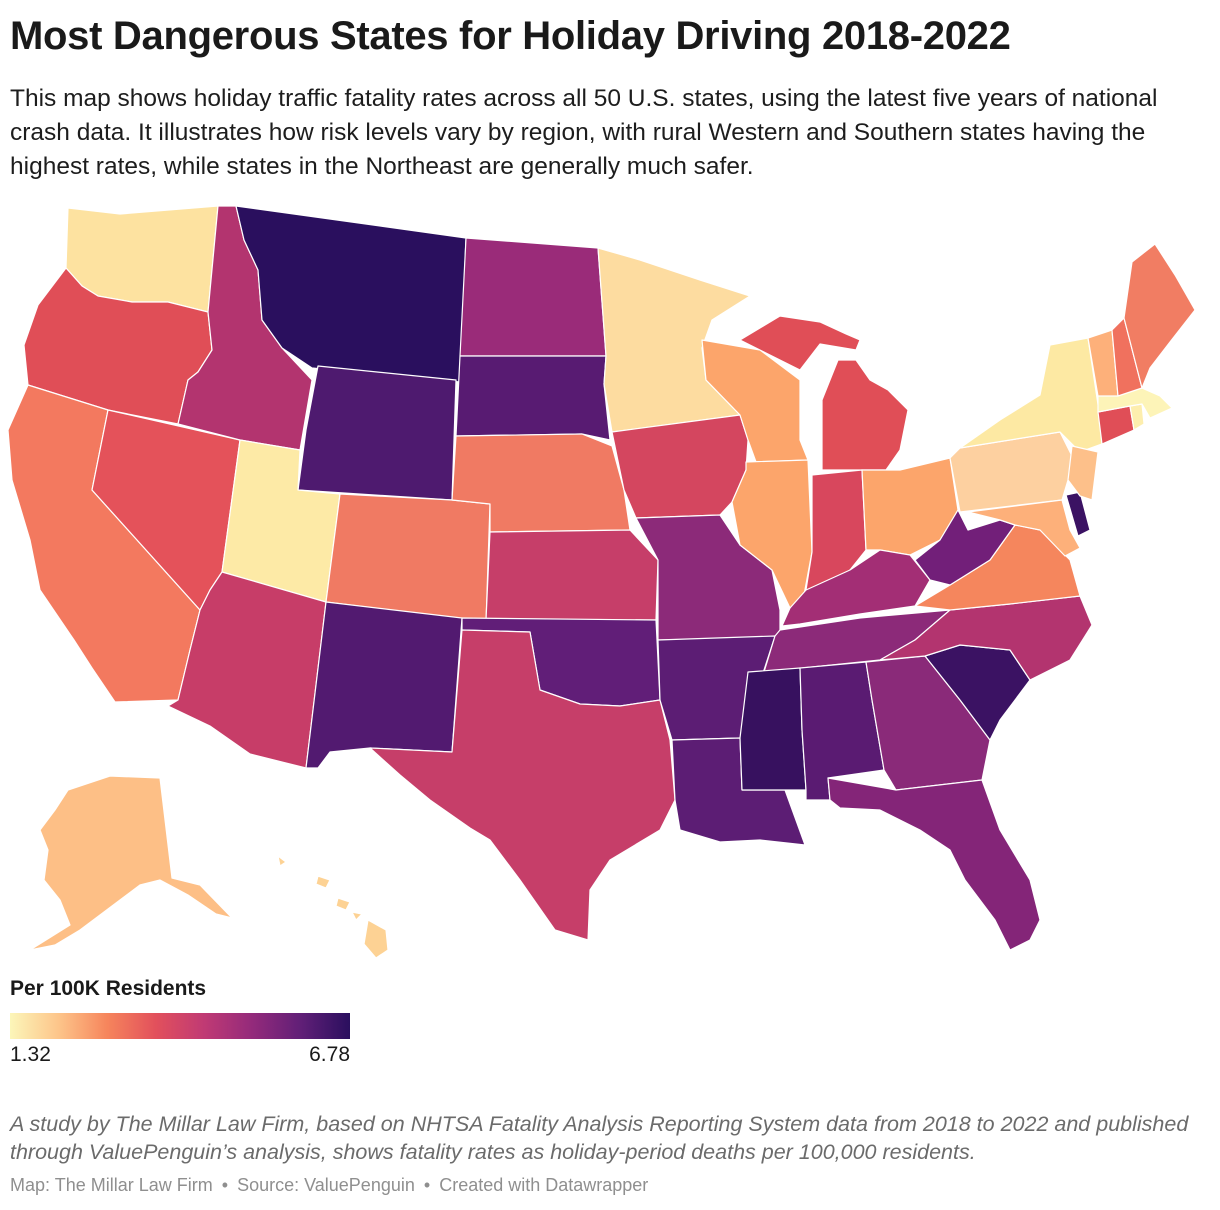 Image resolution: width=1220 pixels, height=1210 pixels. What do you see at coordinates (708, 577) in the screenshot?
I see `state-mo` at bounding box center [708, 577].